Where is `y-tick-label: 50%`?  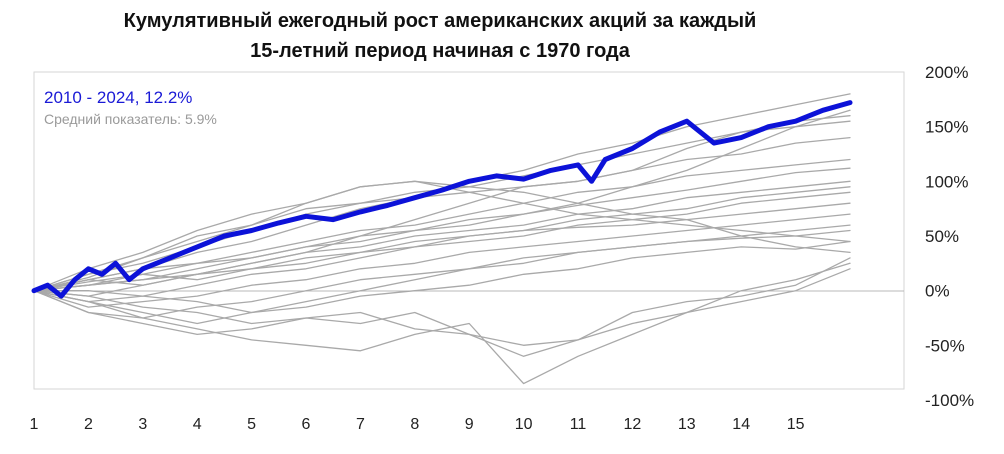 y-tick-label: 50% is located at coordinates (942, 236).